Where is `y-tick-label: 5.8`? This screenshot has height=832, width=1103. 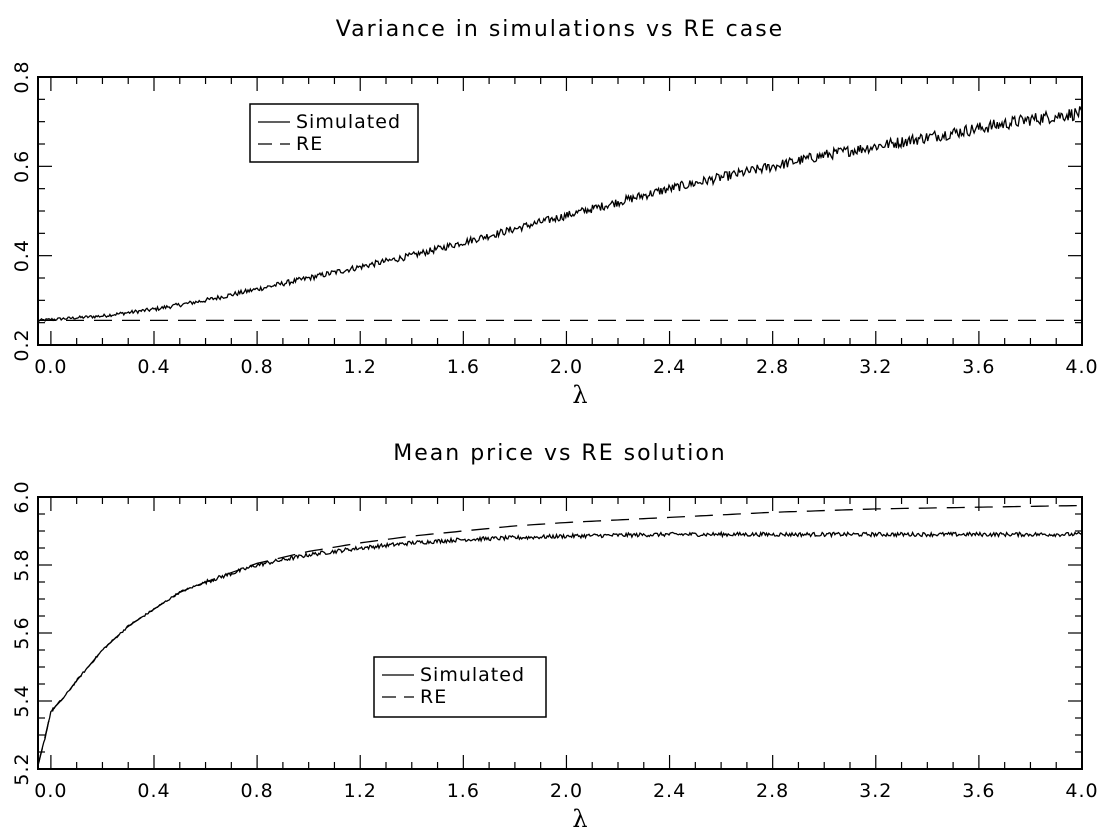 y-tick-label: 5.8 is located at coordinates (22, 564).